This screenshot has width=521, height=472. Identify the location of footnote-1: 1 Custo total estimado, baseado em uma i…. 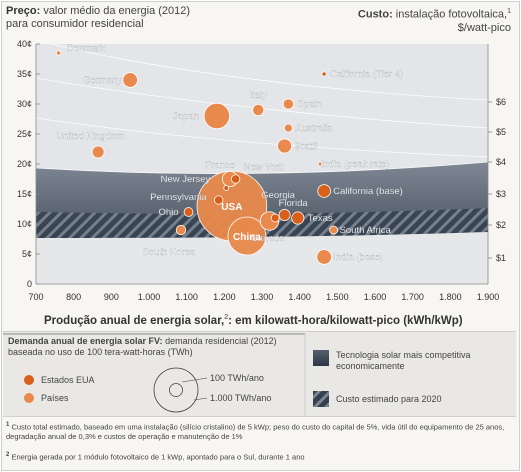
(258, 431).